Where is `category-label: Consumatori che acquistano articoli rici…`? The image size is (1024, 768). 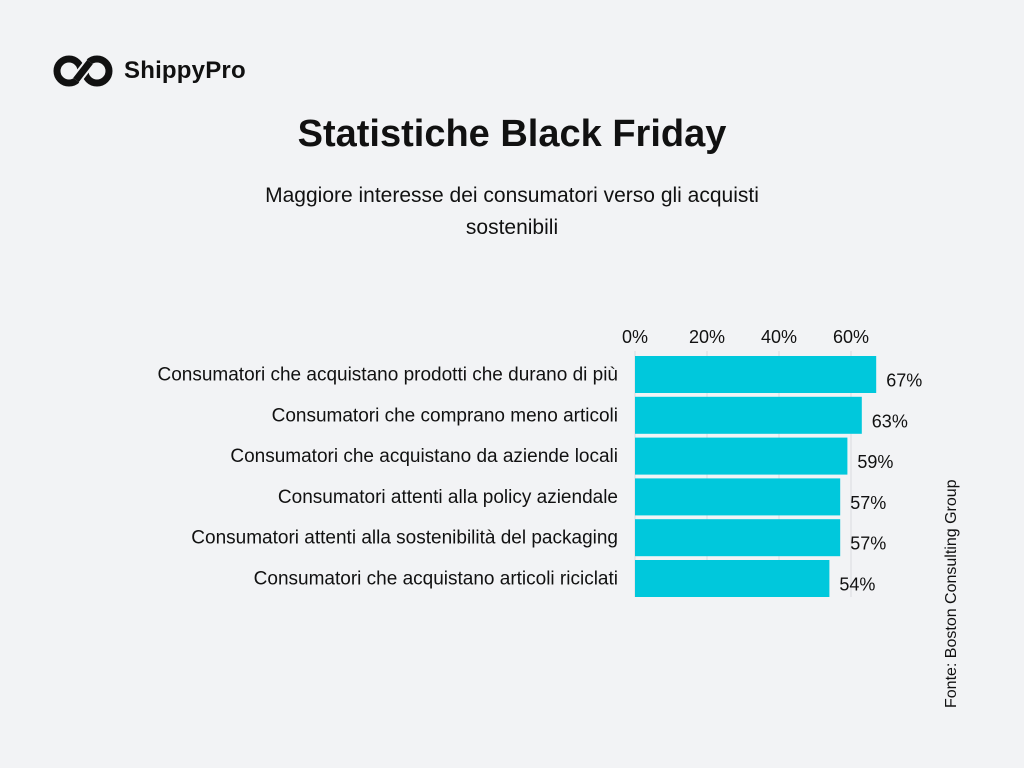 category-label: Consumatori che acquistano articoli rici… is located at coordinates (436, 579).